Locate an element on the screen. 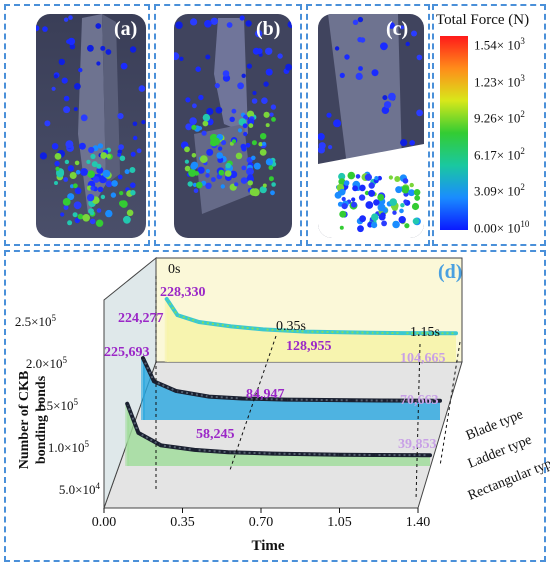 Image resolution: width=550 pixels, height=566 pixels. colorbar-tick-label: 1.54× 10³ is located at coordinates (499, 44).